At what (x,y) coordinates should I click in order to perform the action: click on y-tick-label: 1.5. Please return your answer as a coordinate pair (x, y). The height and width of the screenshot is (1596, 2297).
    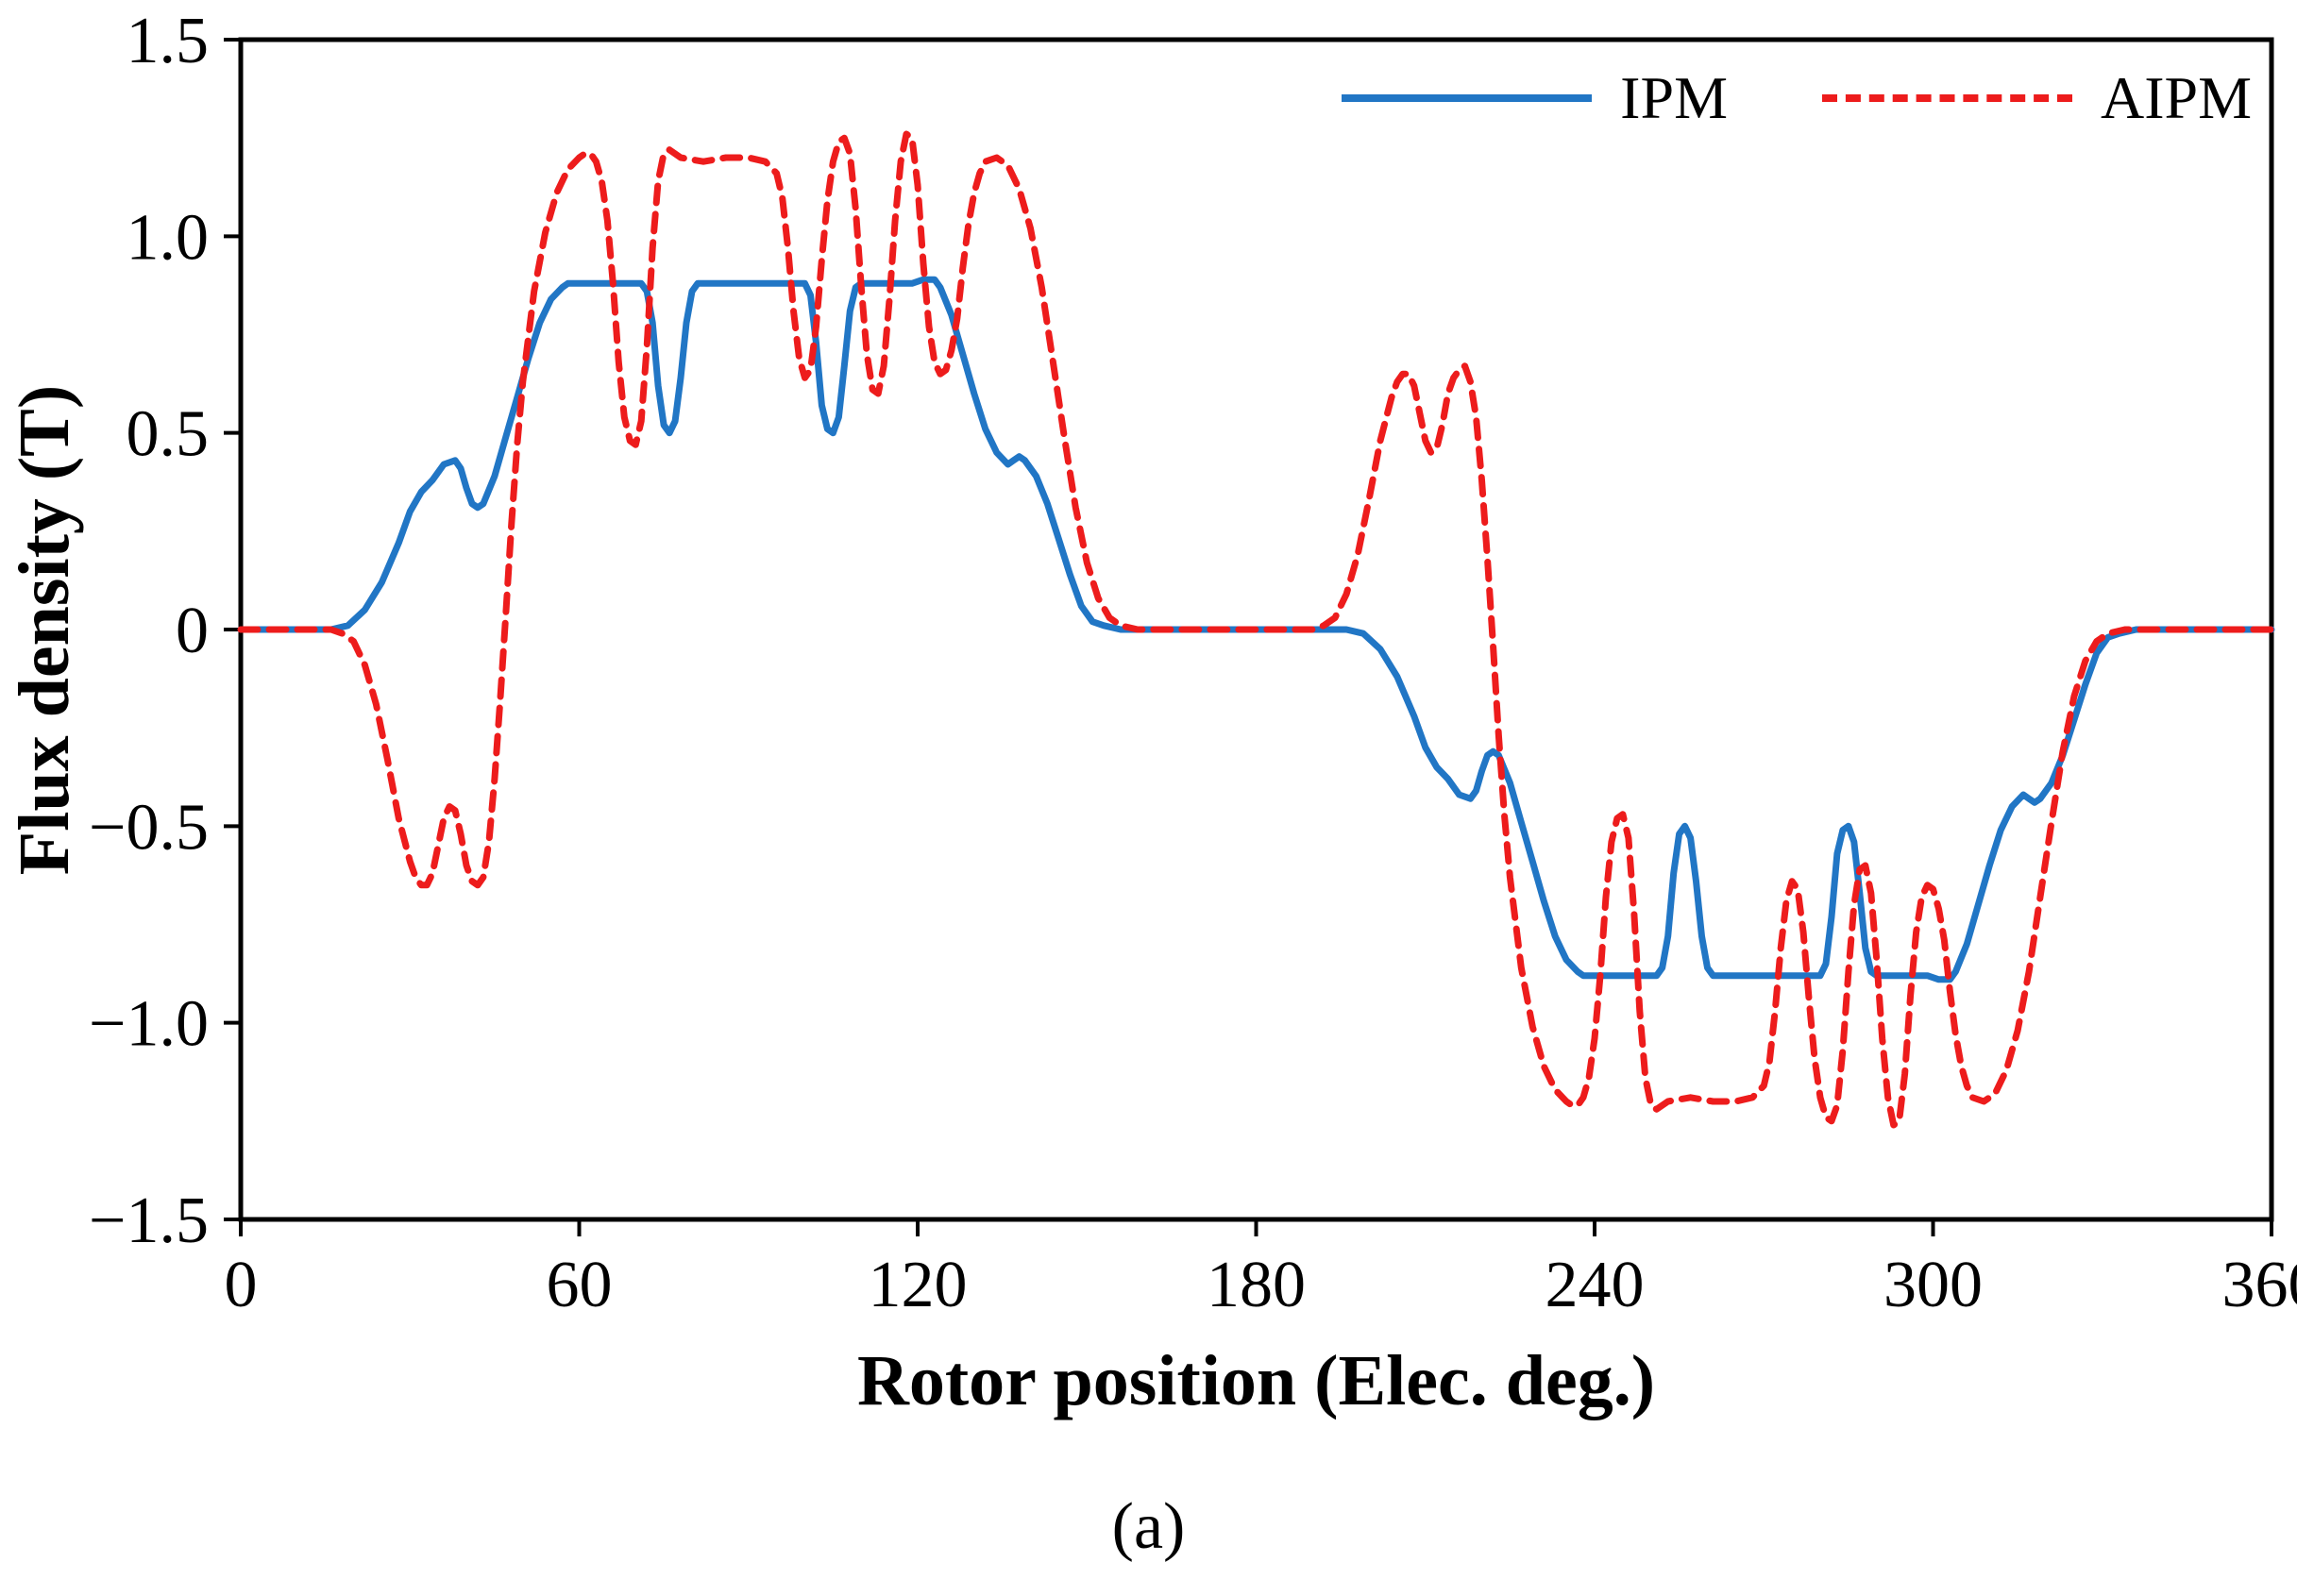
    Looking at the image, I should click on (168, 41).